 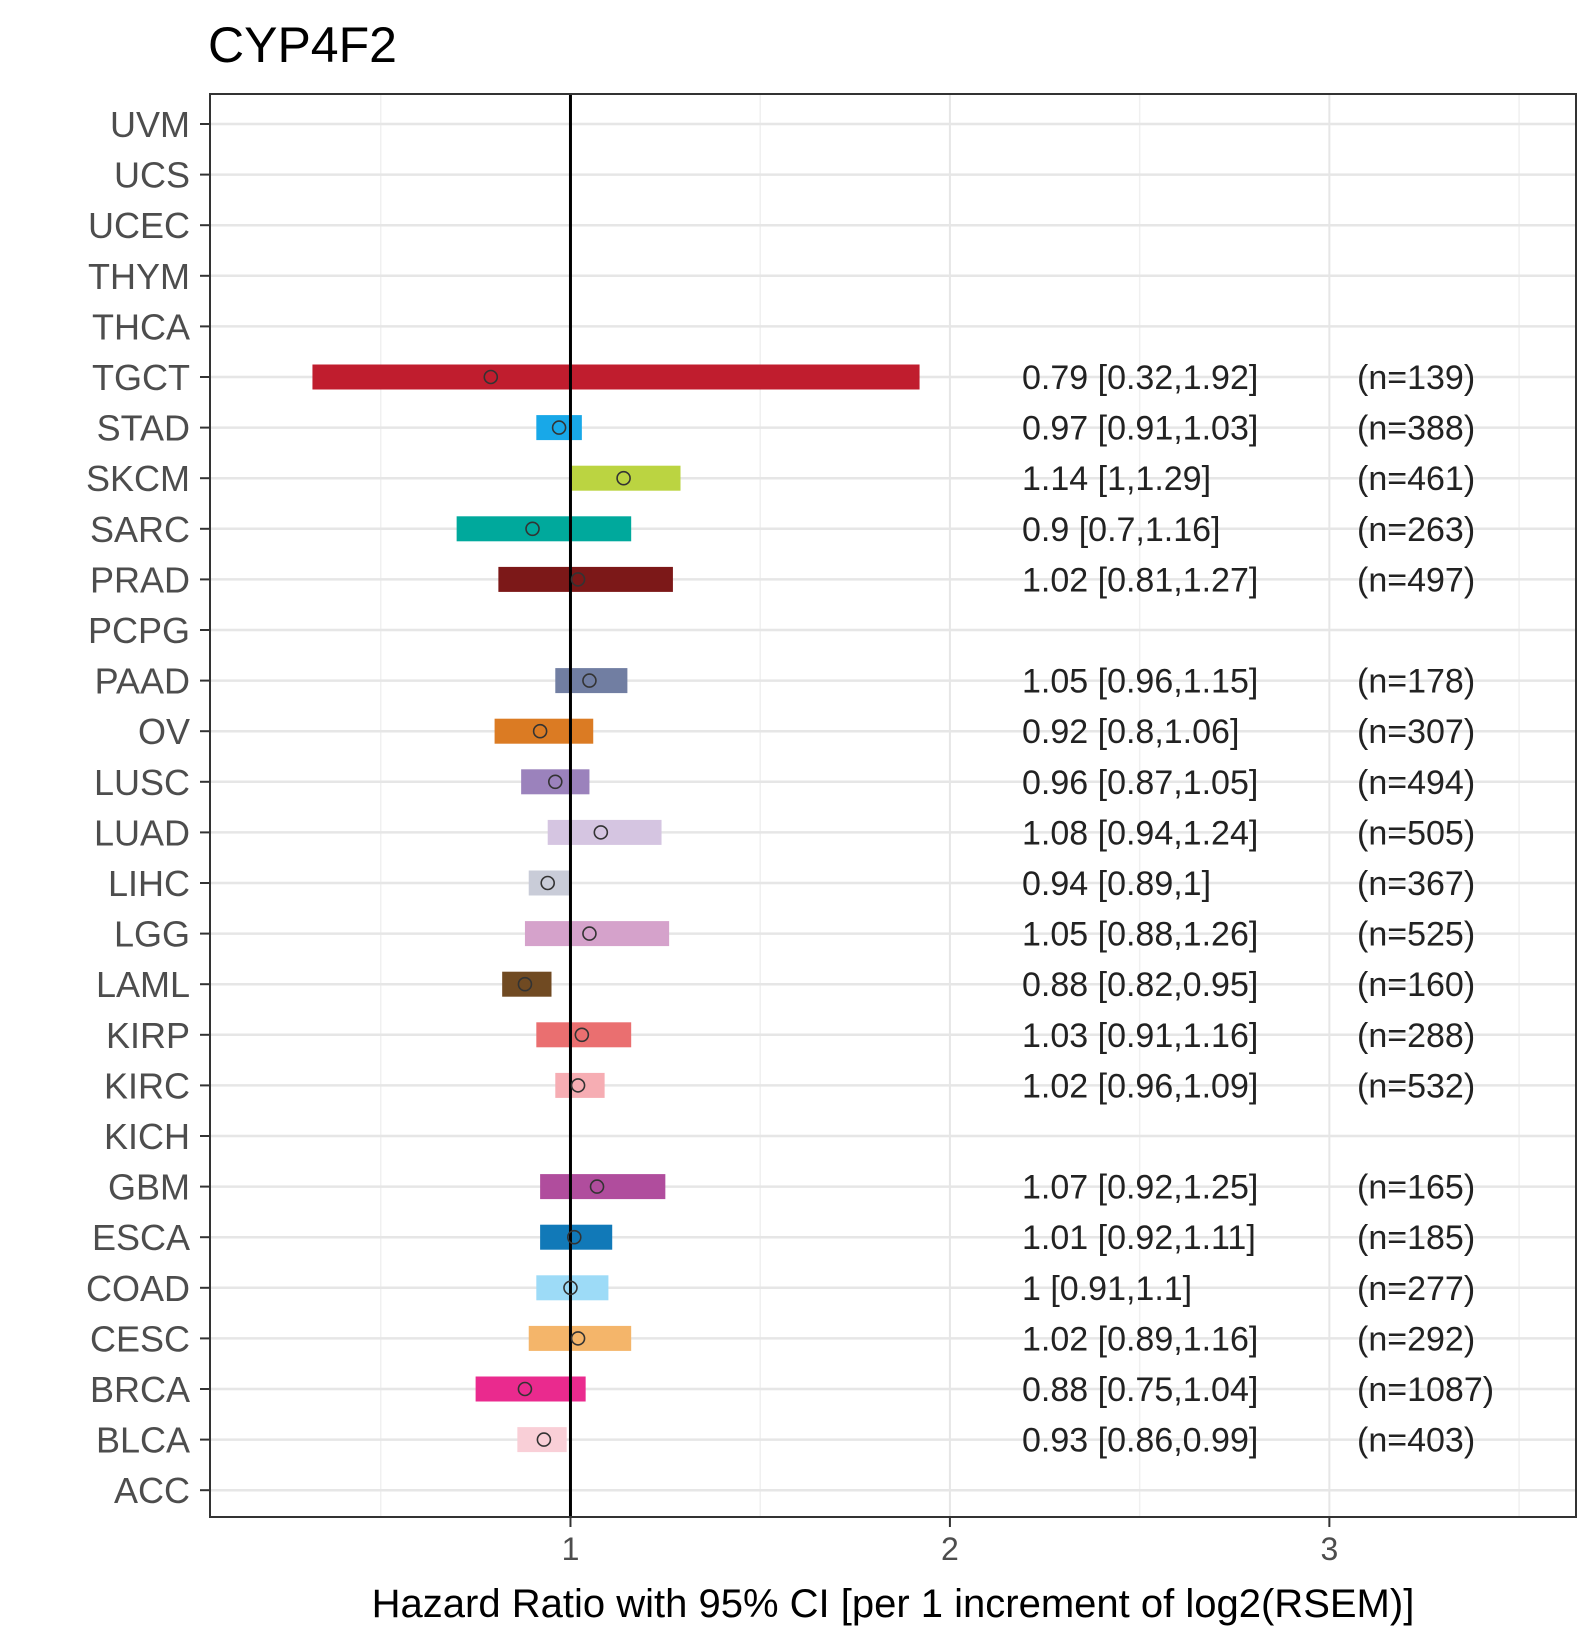 I want to click on x-tick-label: 3, so click(x=1329, y=1549).